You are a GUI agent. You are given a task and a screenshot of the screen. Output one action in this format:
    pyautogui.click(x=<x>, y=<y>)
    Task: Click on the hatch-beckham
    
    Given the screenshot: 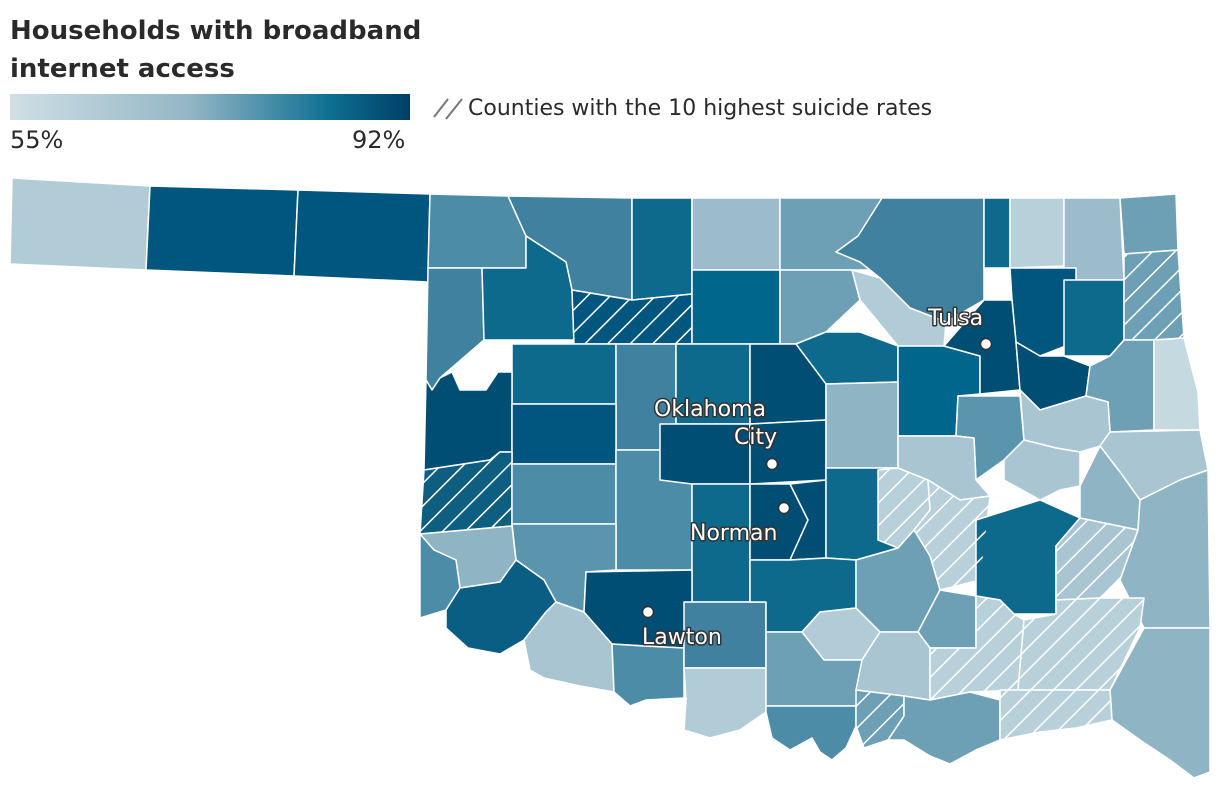 What is the action you would take?
    pyautogui.click(x=466, y=493)
    